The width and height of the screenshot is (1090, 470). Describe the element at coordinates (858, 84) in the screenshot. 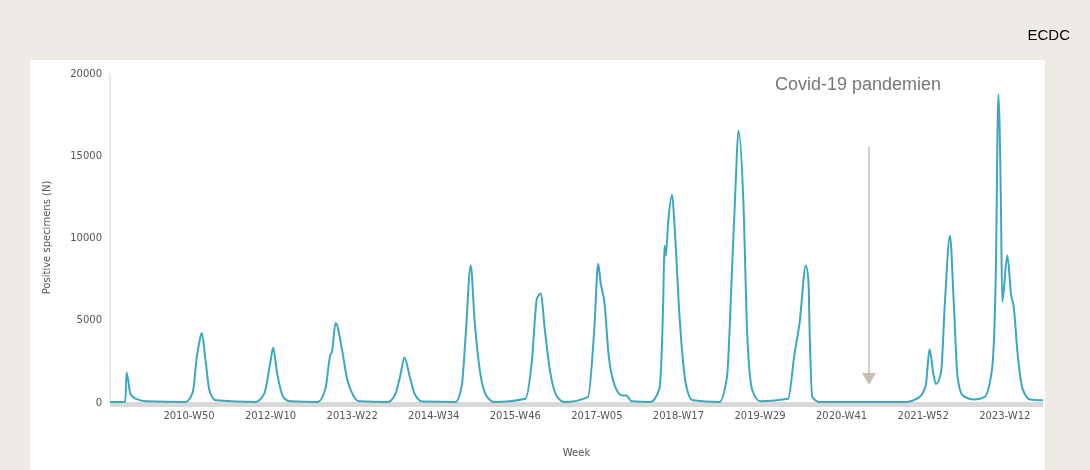

I see `annotation: Covid-19 pandemien` at that location.